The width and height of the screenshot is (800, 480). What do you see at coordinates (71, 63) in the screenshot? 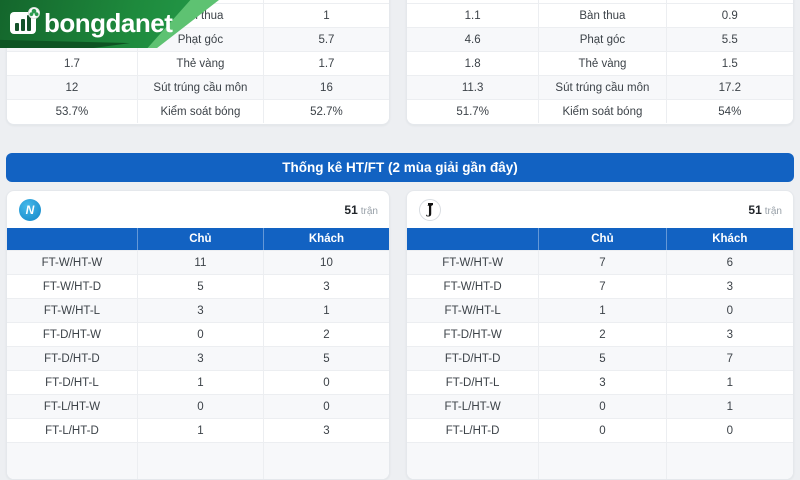
I see `stat-home-value: 1.7` at bounding box center [71, 63].